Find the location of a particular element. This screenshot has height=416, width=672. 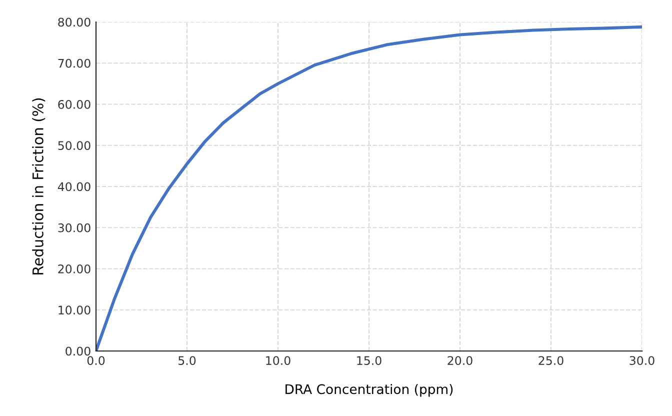

y-axis-title: Reduction in Friction (%) is located at coordinates (39, 186).